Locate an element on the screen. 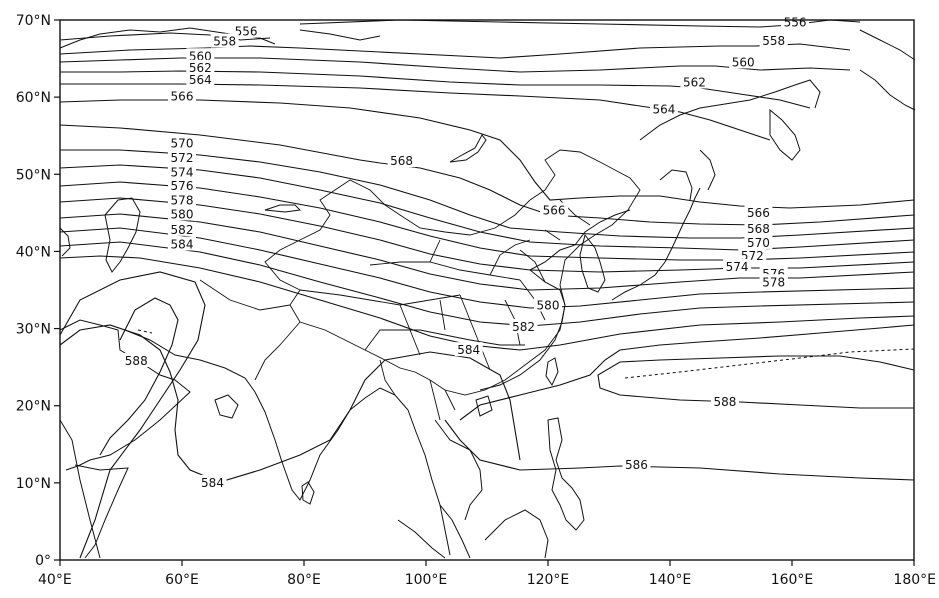 The image size is (939, 598). india-coast is located at coordinates (317, 444).